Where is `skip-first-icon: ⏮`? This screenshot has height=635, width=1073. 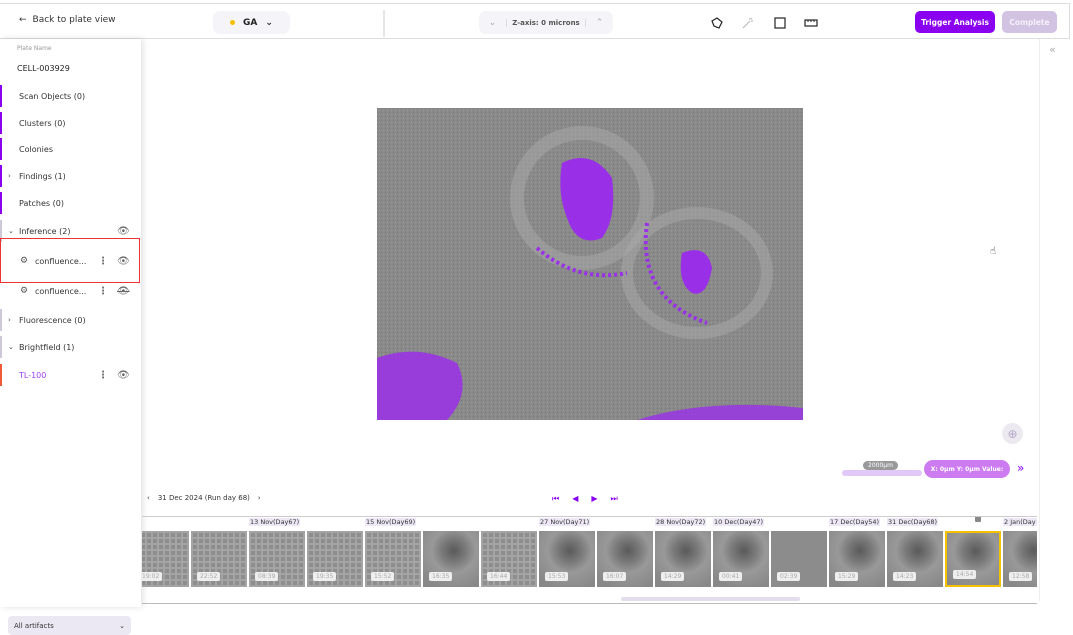
skip-first-icon: ⏮ is located at coordinates (556, 498).